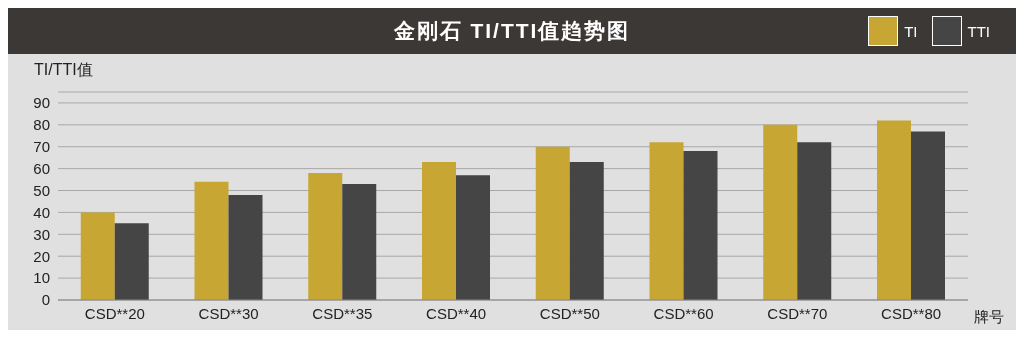 The width and height of the screenshot is (1024, 339). What do you see at coordinates (63, 70) in the screenshot?
I see `y-axis-title: TI/TTI值` at bounding box center [63, 70].